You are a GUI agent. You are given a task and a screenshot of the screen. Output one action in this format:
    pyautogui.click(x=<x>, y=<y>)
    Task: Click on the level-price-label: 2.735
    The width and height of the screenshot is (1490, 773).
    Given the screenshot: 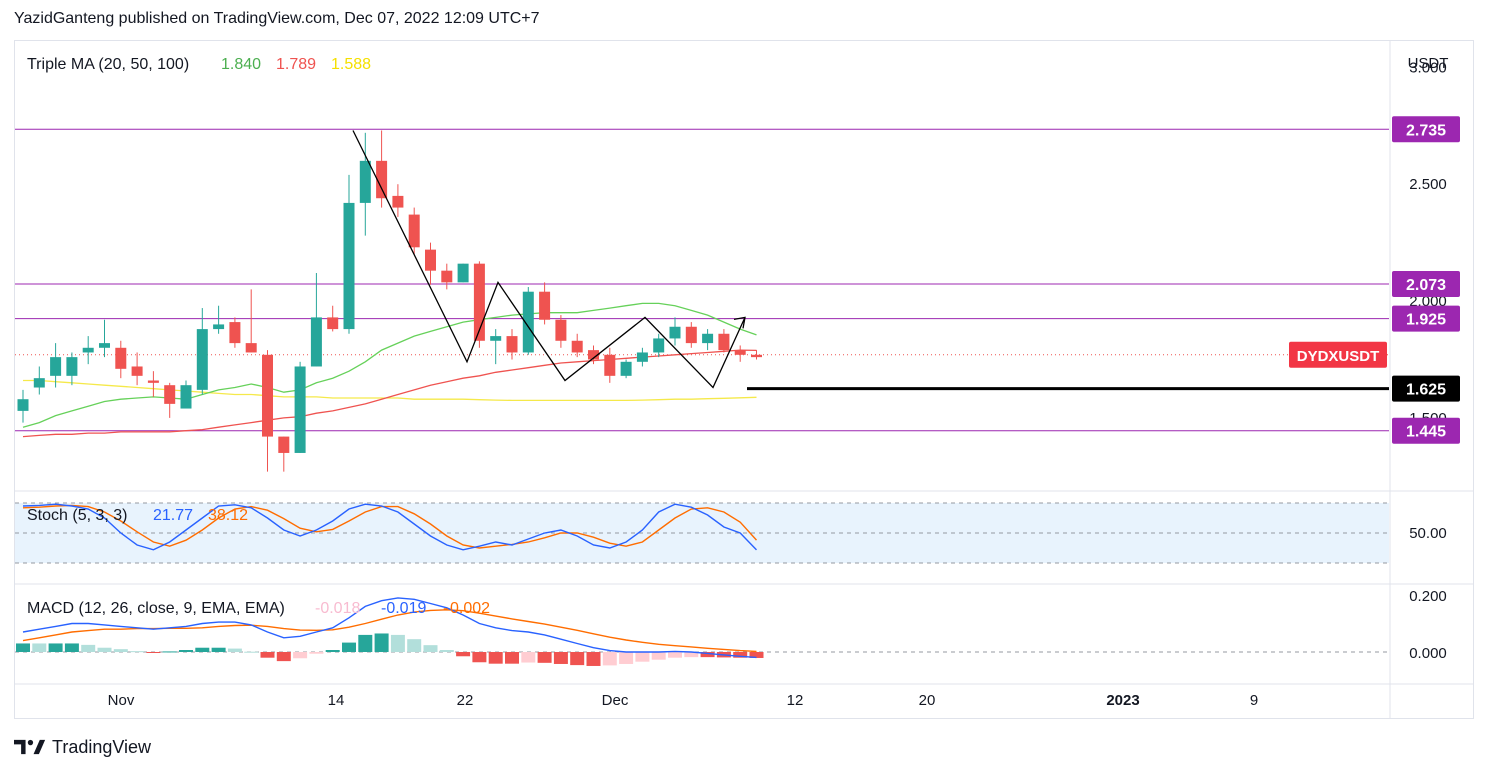 What is the action you would take?
    pyautogui.click(x=1426, y=130)
    